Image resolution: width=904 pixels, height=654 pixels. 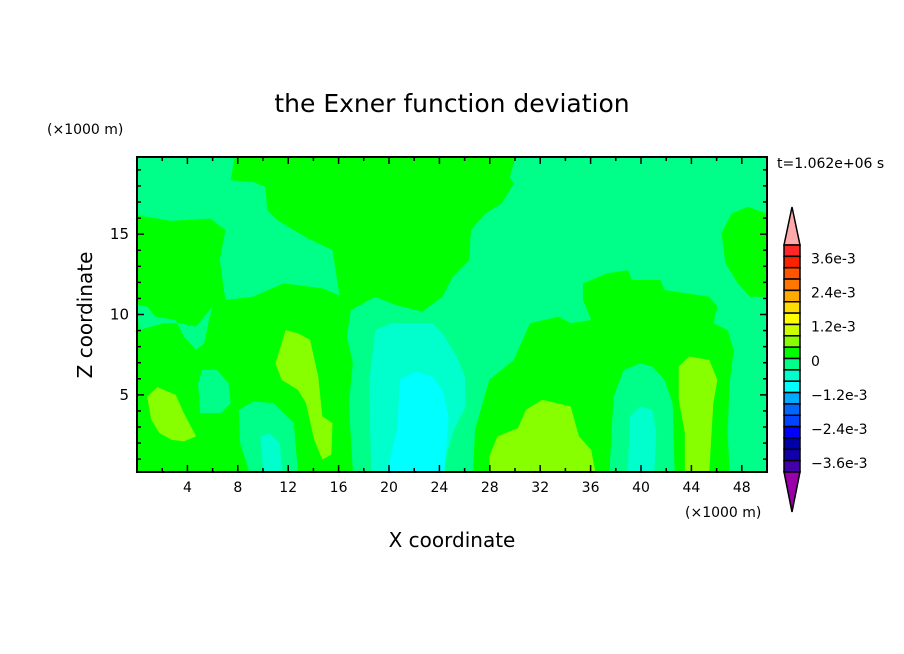 I want to click on colorbar-over-triangle, so click(x=792, y=226).